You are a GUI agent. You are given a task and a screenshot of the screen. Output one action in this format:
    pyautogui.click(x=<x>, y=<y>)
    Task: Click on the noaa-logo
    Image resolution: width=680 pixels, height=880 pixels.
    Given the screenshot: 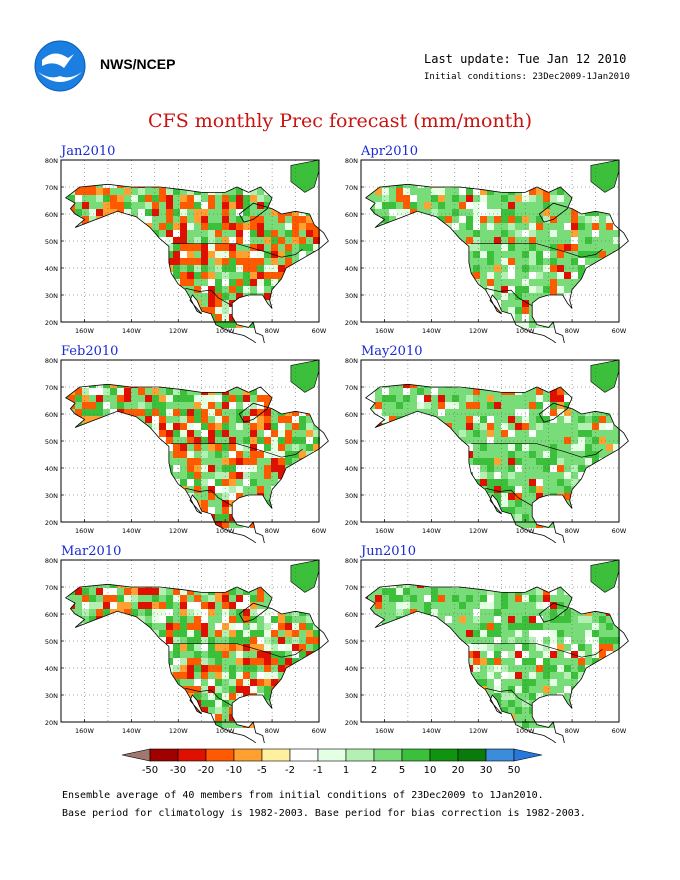 What is the action you would take?
    pyautogui.click(x=60, y=66)
    